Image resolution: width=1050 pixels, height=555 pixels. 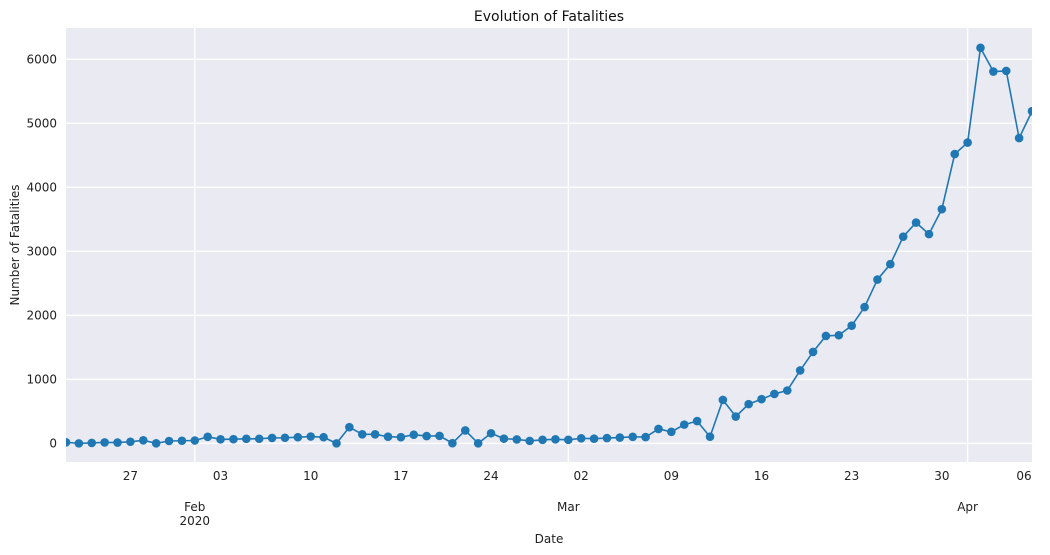 What do you see at coordinates (1023, 476) in the screenshot?
I see `x-minor-tick-label: 06` at bounding box center [1023, 476].